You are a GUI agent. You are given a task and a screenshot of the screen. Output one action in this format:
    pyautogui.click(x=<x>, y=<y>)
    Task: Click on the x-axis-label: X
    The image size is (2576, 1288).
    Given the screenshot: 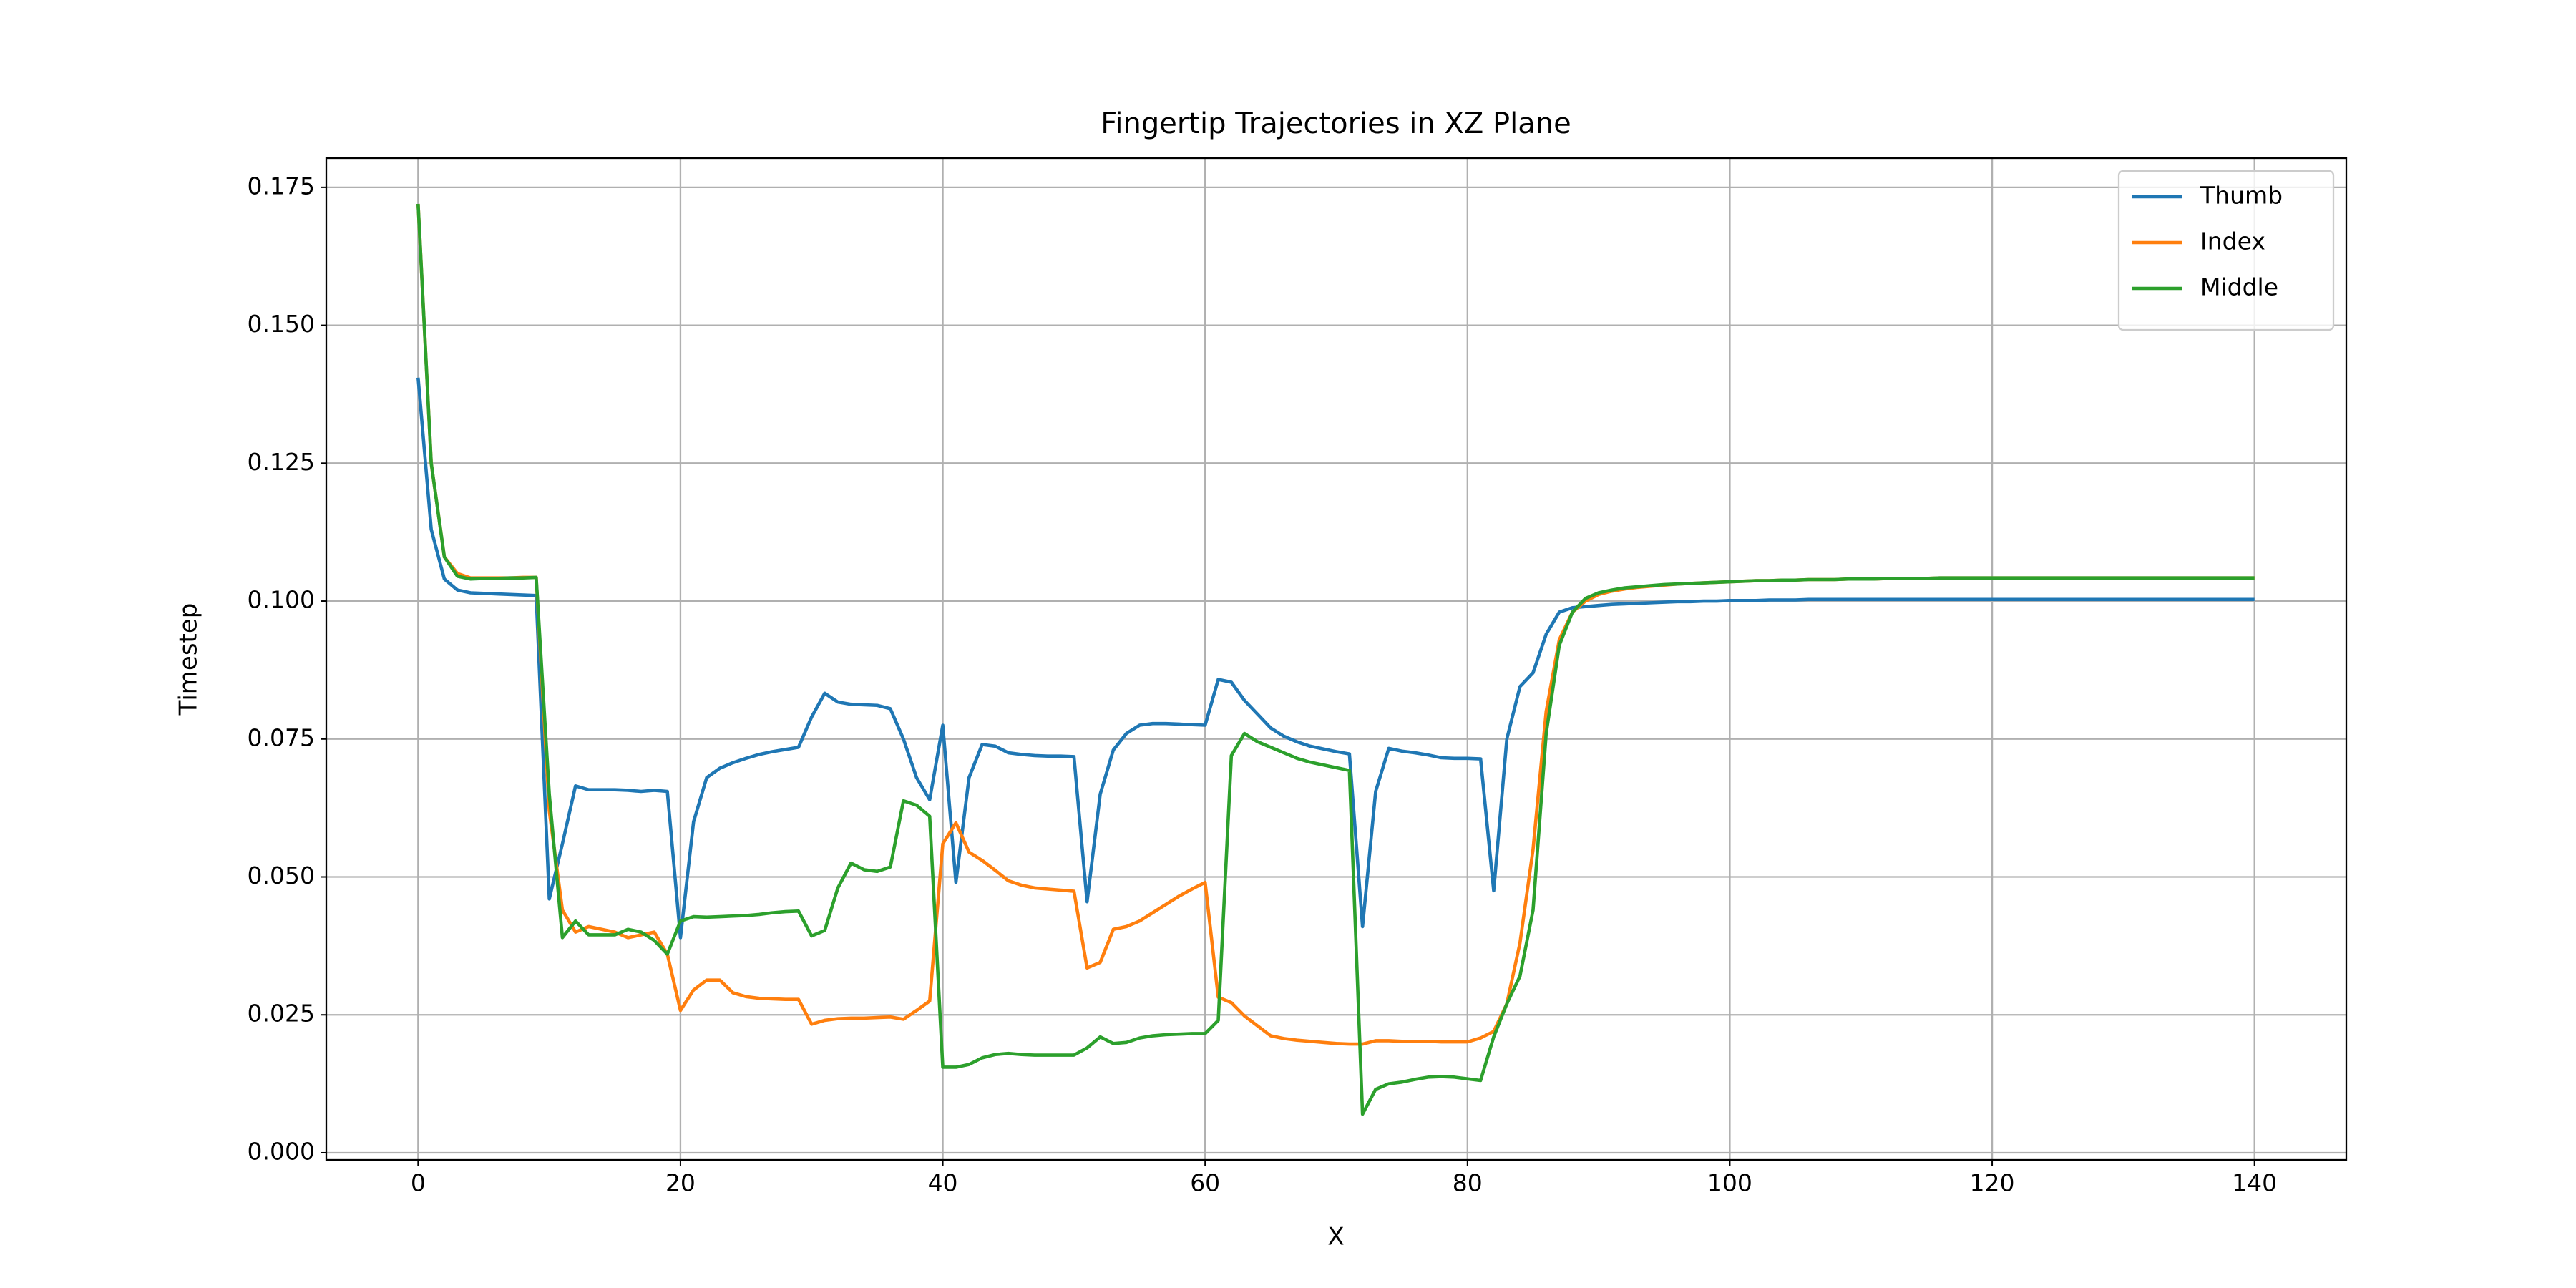 What is the action you would take?
    pyautogui.click(x=1335, y=1237)
    